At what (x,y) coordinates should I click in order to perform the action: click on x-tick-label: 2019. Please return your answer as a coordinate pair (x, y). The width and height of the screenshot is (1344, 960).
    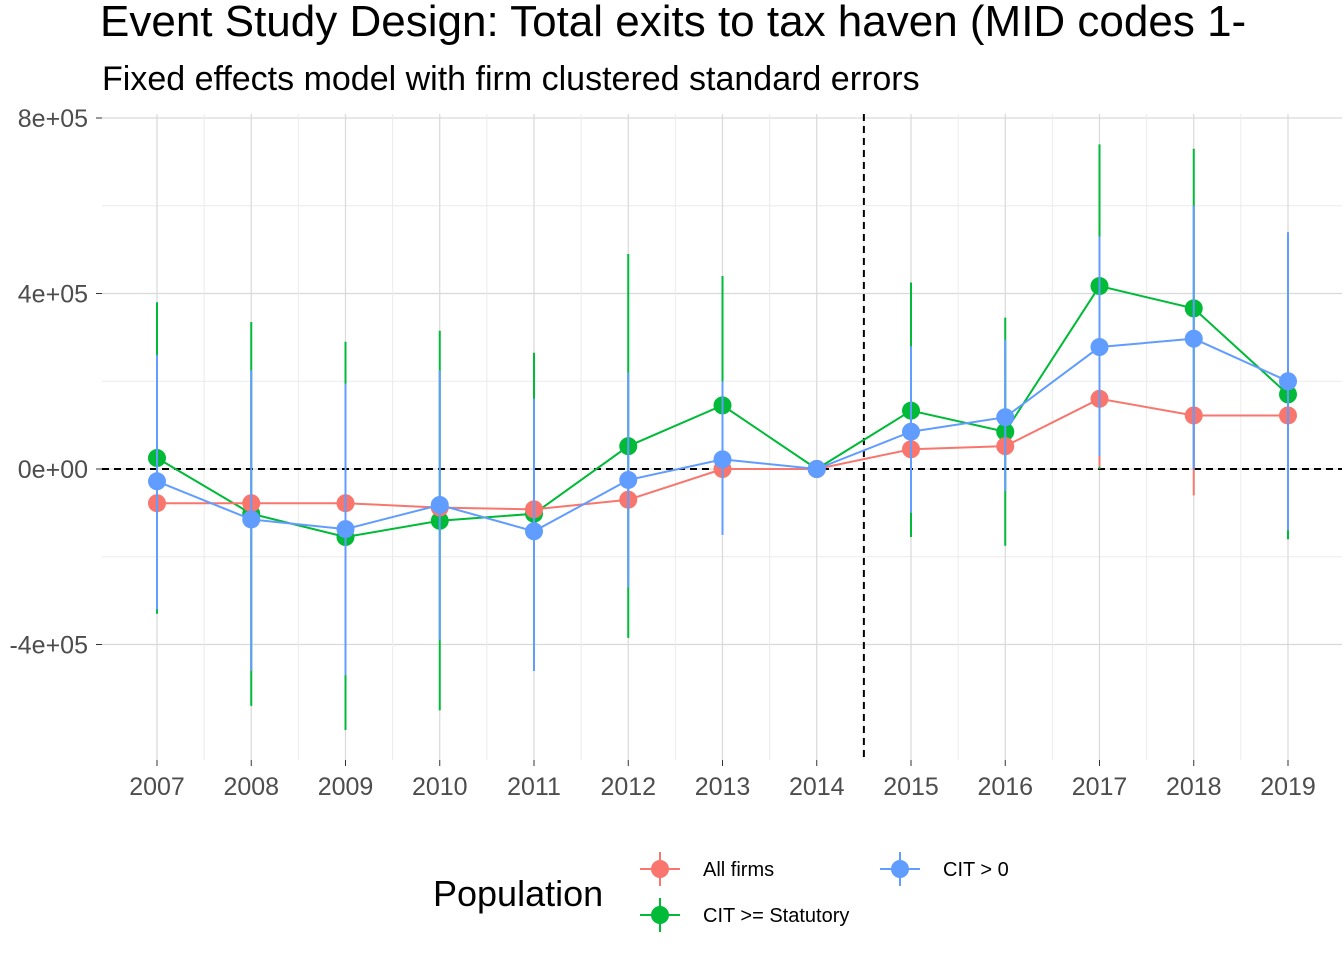
    Looking at the image, I should click on (1288, 787).